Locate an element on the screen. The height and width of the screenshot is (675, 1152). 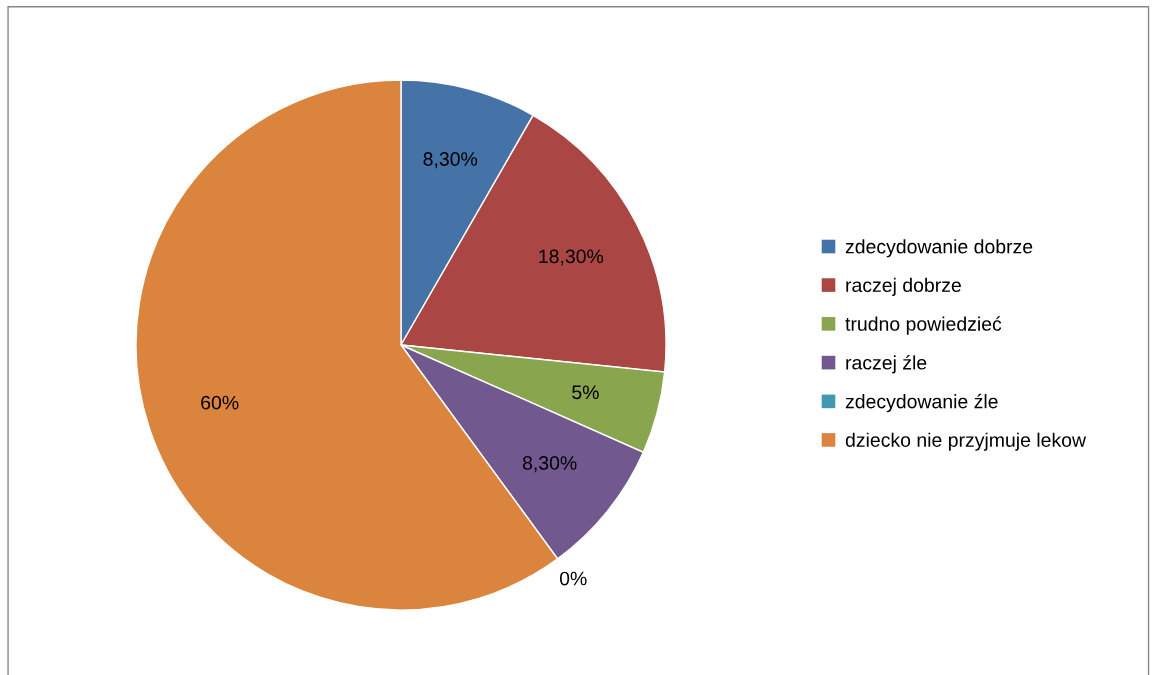
data-label: 18,30% is located at coordinates (571, 257).